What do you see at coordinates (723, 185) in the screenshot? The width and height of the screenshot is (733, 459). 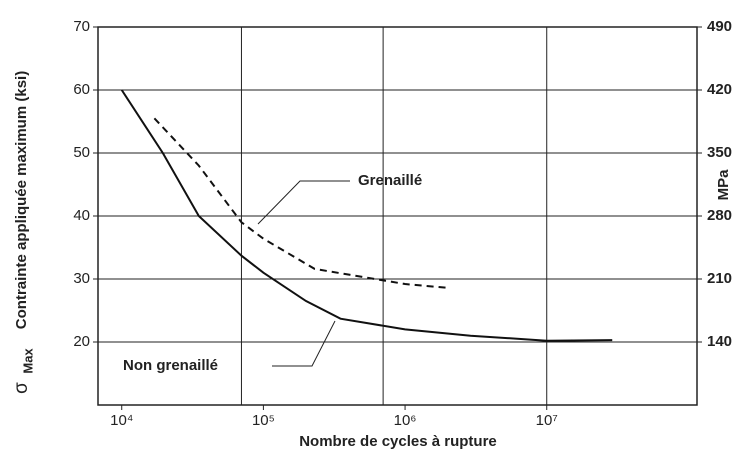 I see `y2-axis-label: MPa` at bounding box center [723, 185].